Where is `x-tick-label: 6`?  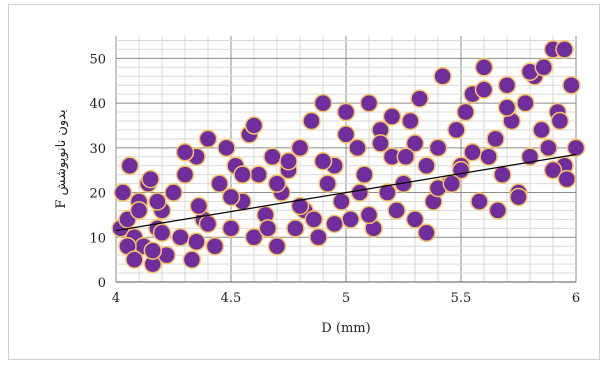
x-tick-label: 6 is located at coordinates (576, 298).